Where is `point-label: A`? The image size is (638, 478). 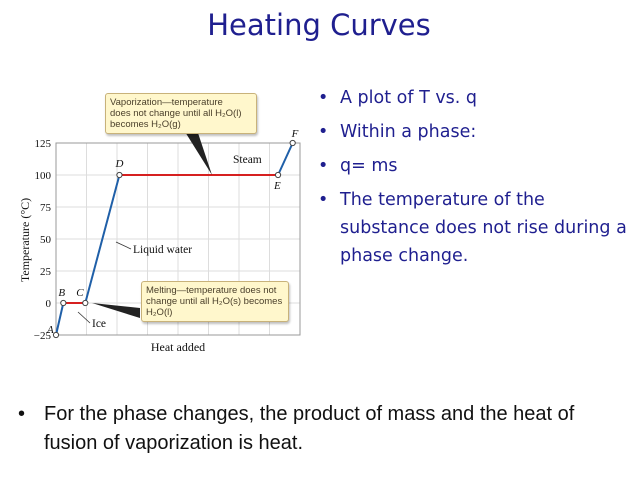 point-label: A is located at coordinates (50, 330).